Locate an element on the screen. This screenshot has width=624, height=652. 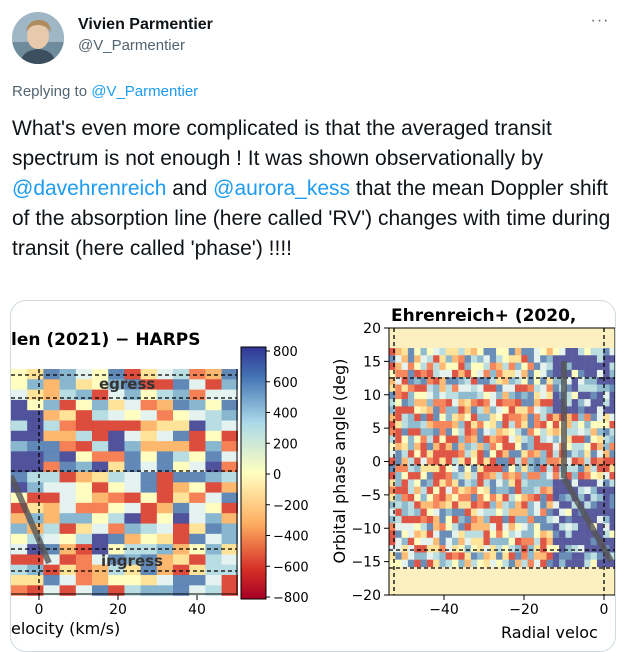
avatar is located at coordinates (38, 38).